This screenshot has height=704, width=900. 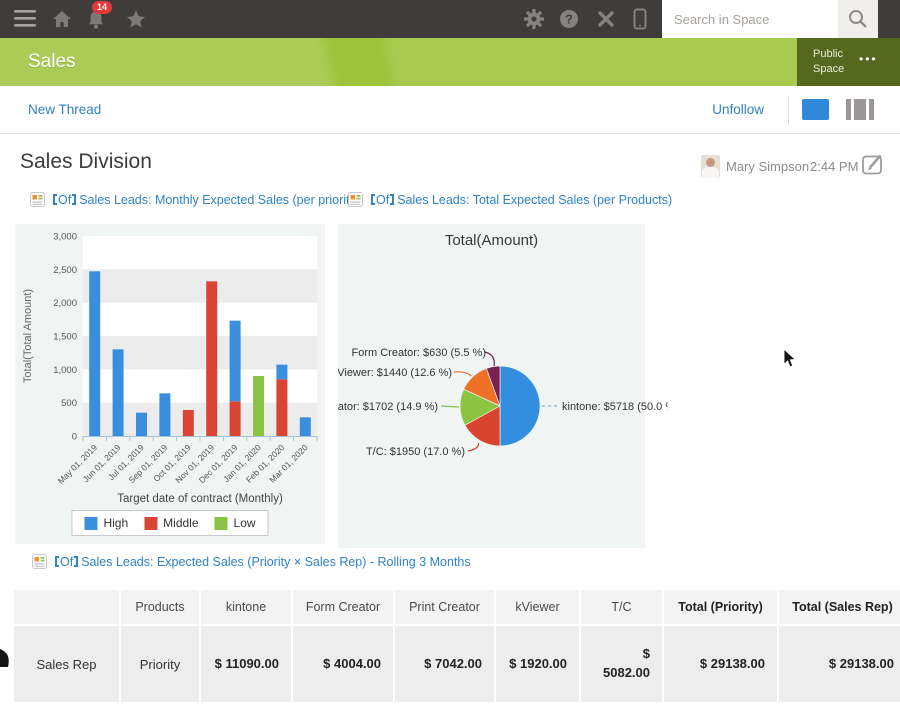 What do you see at coordinates (868, 59) in the screenshot?
I see `more-options-icon: •••` at bounding box center [868, 59].